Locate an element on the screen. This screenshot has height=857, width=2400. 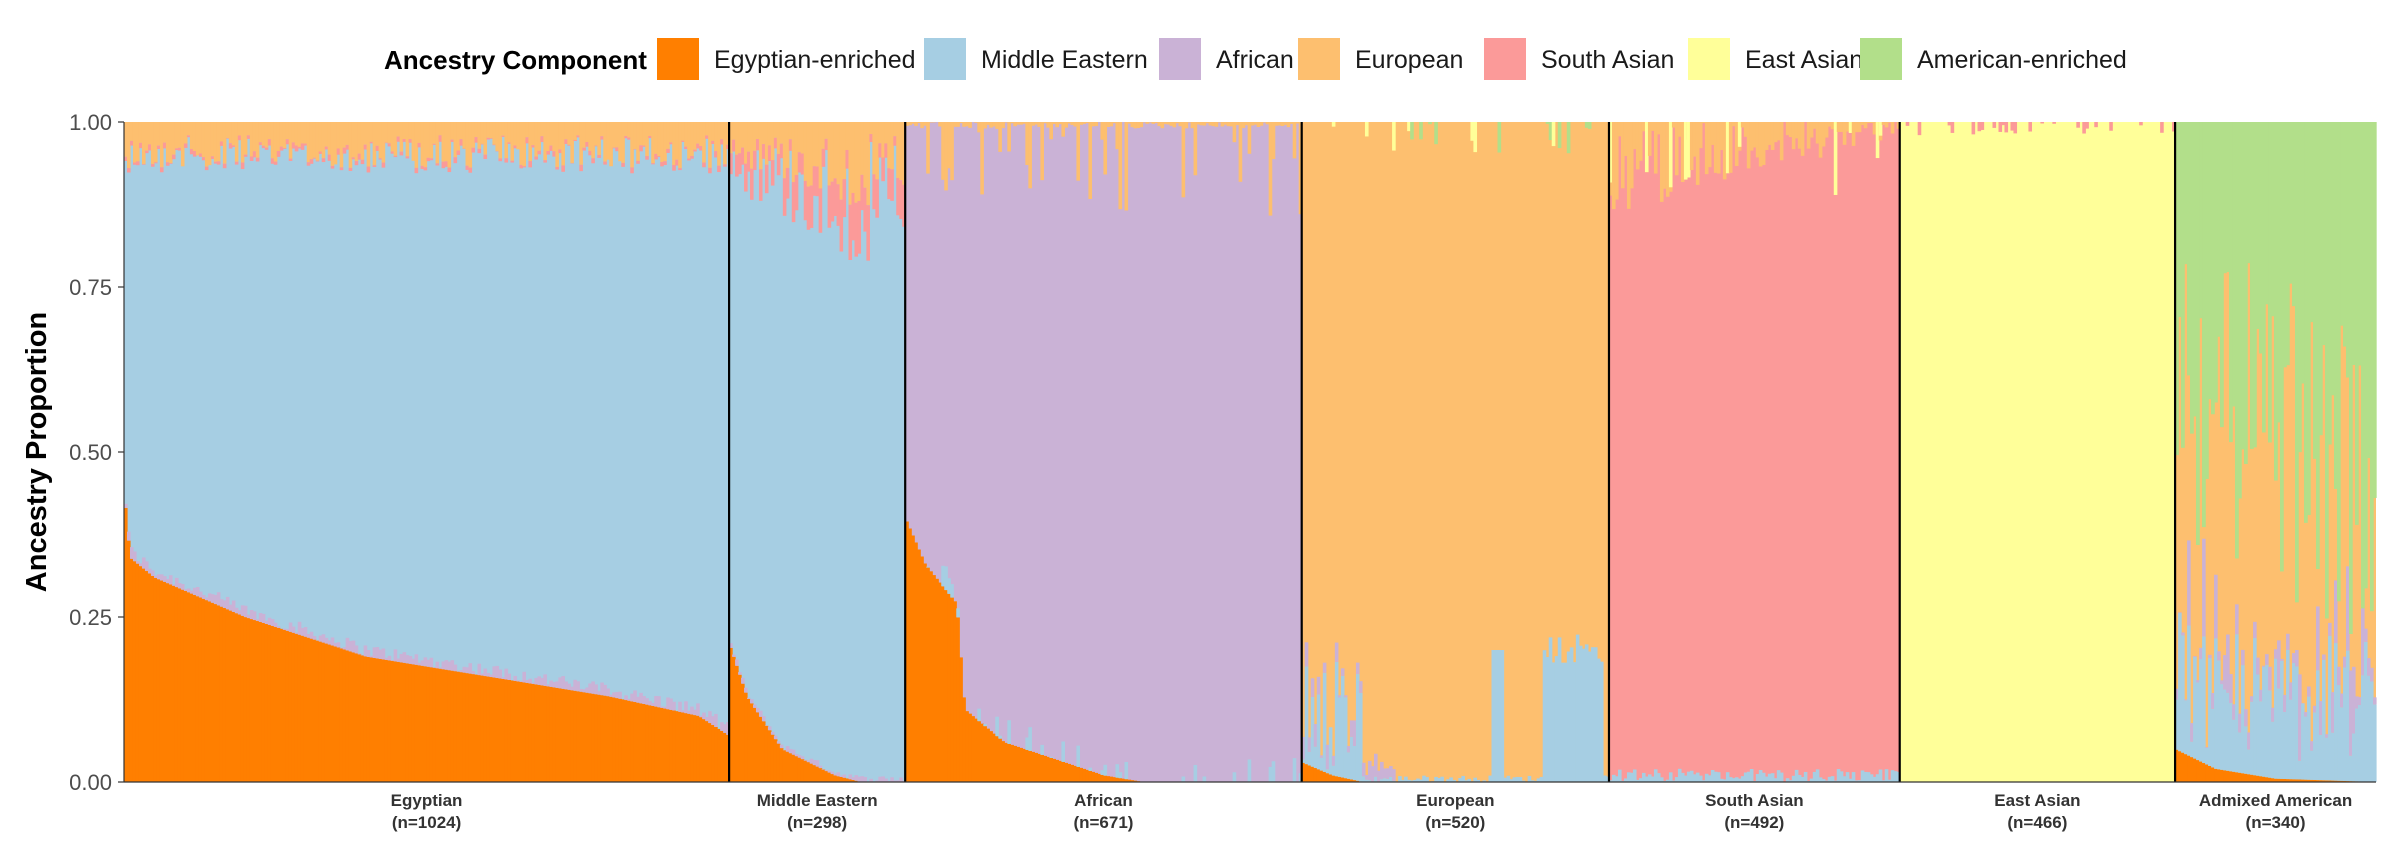
group-african is located at coordinates (1104, 452).